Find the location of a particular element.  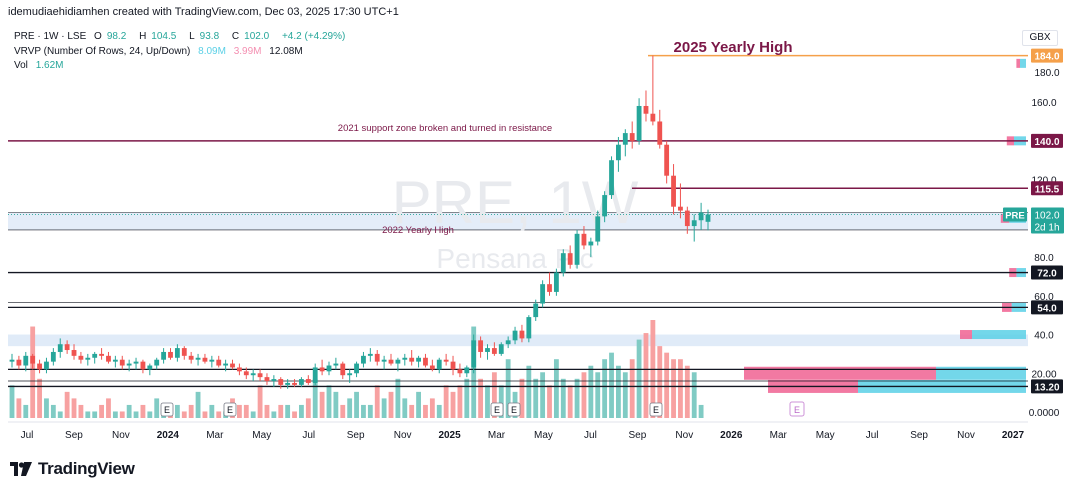

x-tick-label: 2025 is located at coordinates (449, 435).